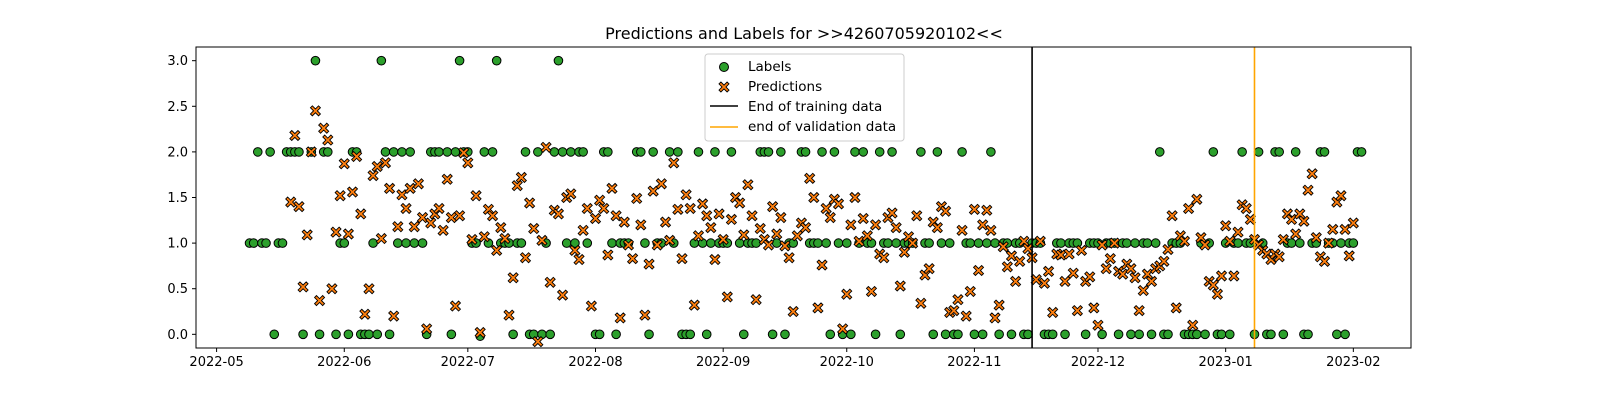 The height and width of the screenshot is (400, 1600). I want to click on x-tick-label: 2022-08, so click(595, 362).